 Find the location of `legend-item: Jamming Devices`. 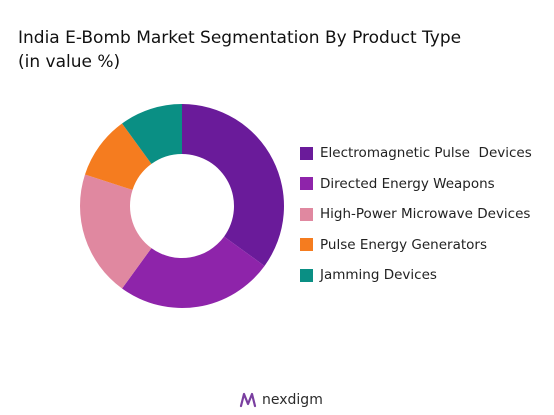

legend-item: Jamming Devices is located at coordinates (416, 275).